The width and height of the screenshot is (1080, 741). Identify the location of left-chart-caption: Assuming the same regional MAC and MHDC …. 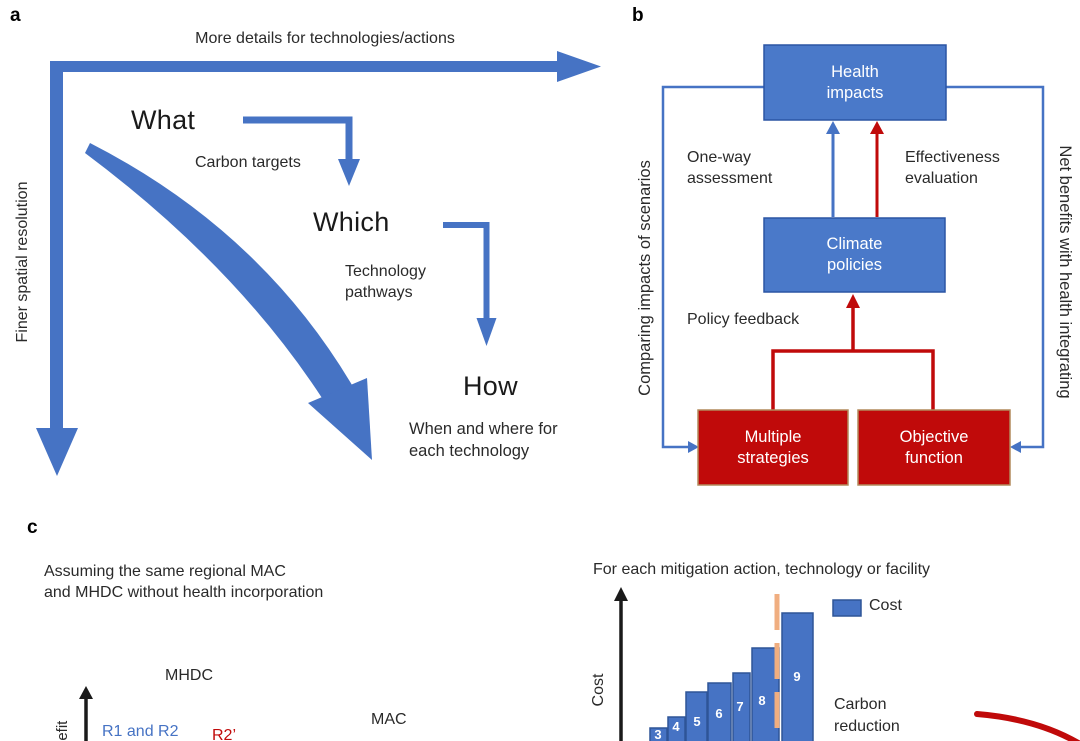
(184, 582).